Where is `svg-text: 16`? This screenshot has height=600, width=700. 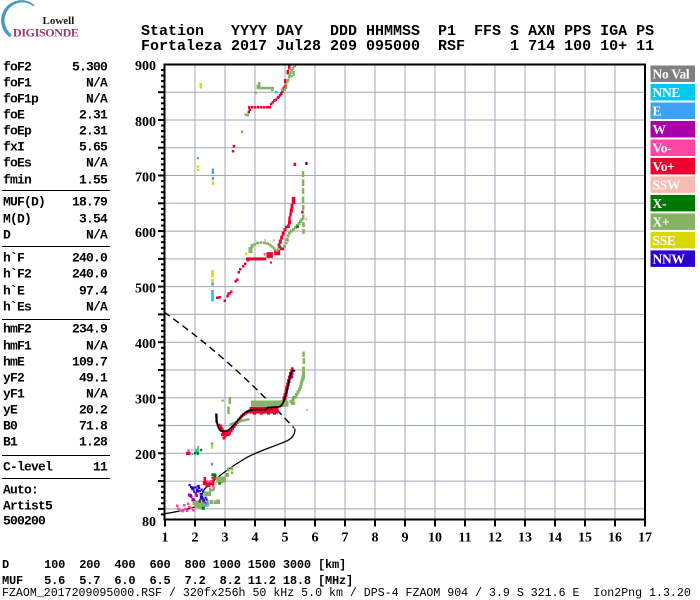
svg-text: 16 is located at coordinates (615, 538).